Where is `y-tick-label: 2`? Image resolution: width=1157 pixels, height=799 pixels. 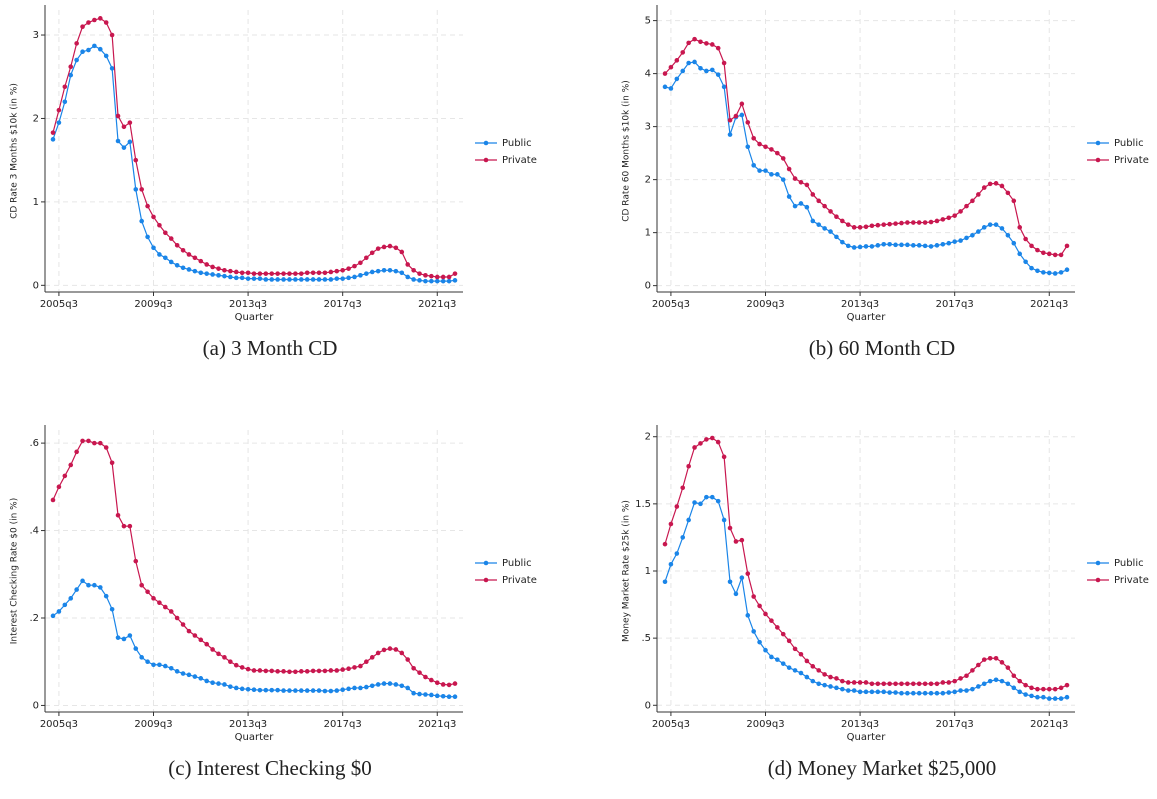
y-tick-label: 2 is located at coordinates (648, 180).